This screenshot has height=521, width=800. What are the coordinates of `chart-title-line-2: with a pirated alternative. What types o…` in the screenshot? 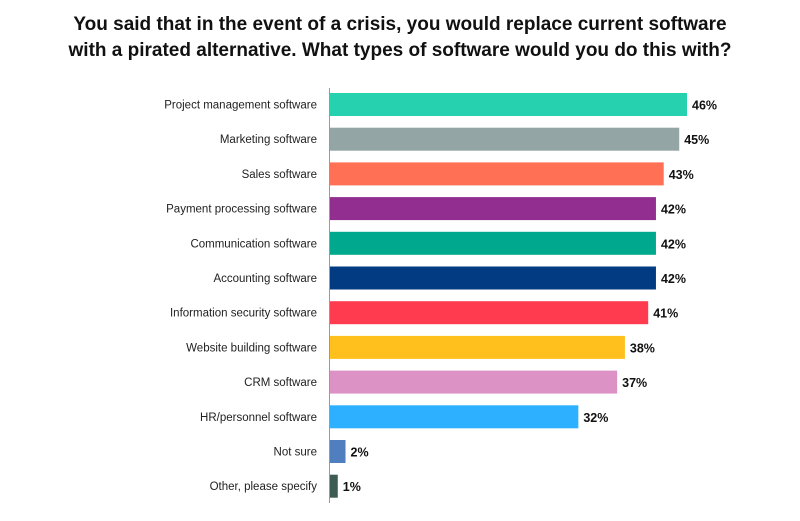 It's located at (400, 50).